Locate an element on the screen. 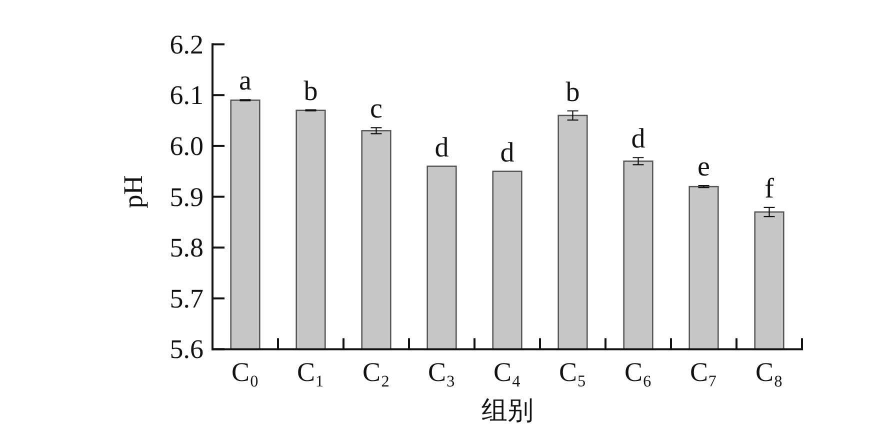 Image resolution: width=881 pixels, height=446 pixels. x-tick-label: C₆ is located at coordinates (638, 372).